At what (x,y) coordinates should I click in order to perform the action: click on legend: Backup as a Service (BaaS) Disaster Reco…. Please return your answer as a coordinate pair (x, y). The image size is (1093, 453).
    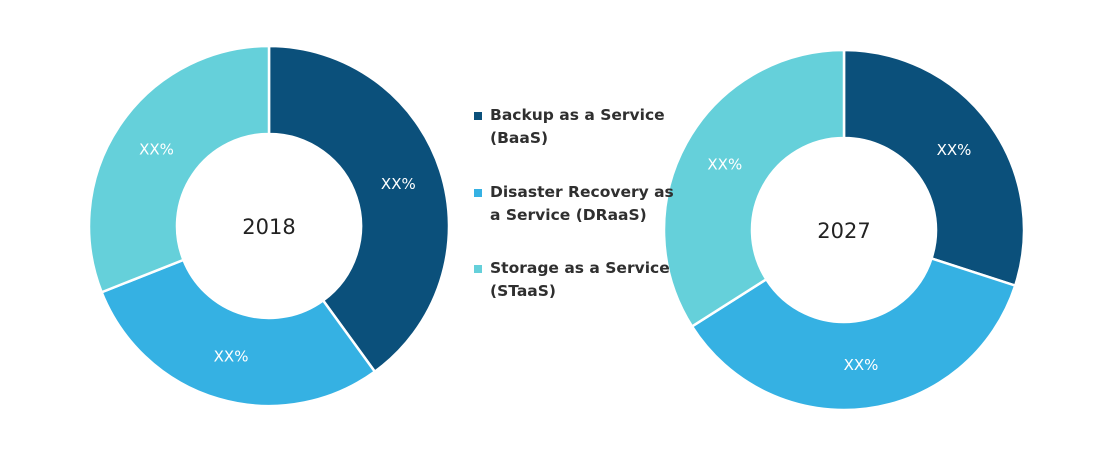
    Looking at the image, I should click on (574, 219).